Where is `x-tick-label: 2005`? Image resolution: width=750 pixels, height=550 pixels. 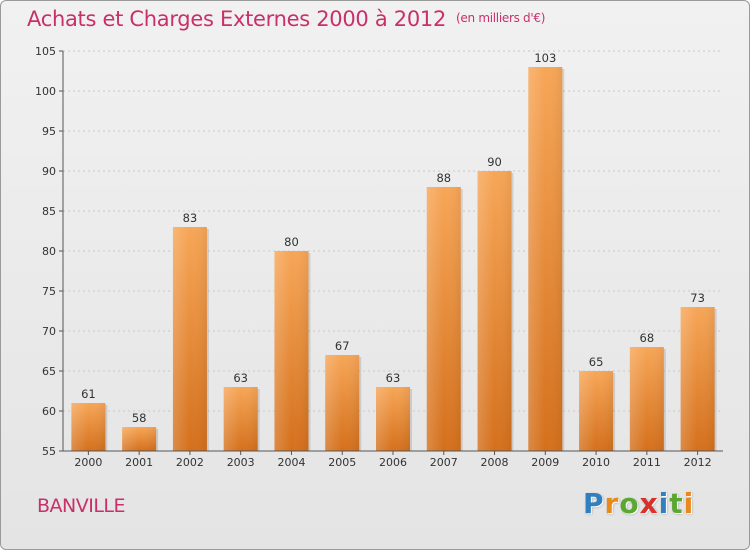
x-tick-label: 2005 is located at coordinates (342, 462).